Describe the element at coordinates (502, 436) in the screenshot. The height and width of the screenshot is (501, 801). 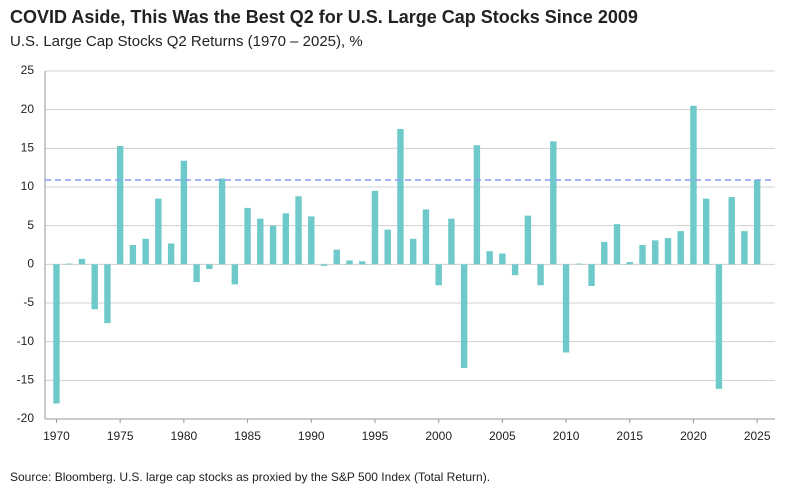
I see `x-tick-label: 2005` at that location.